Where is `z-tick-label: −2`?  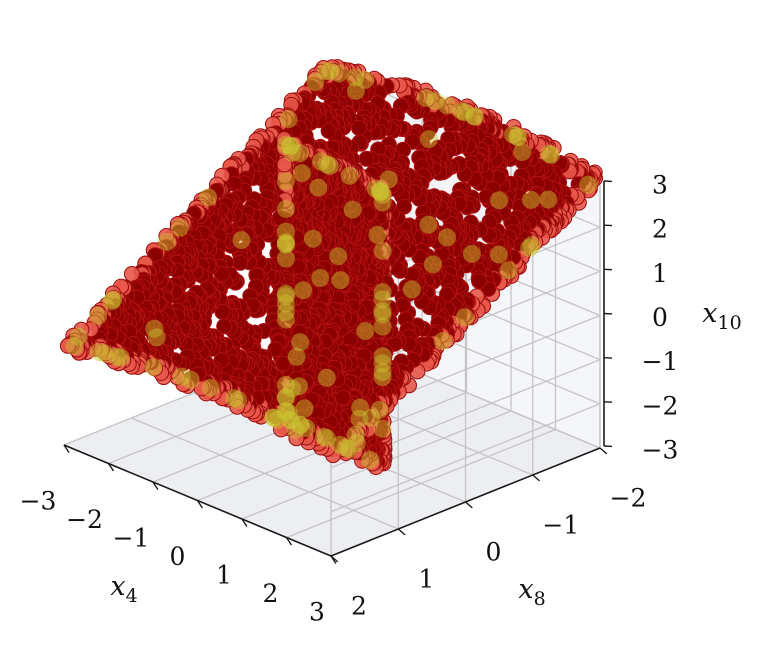 z-tick-label: −2 is located at coordinates (660, 405).